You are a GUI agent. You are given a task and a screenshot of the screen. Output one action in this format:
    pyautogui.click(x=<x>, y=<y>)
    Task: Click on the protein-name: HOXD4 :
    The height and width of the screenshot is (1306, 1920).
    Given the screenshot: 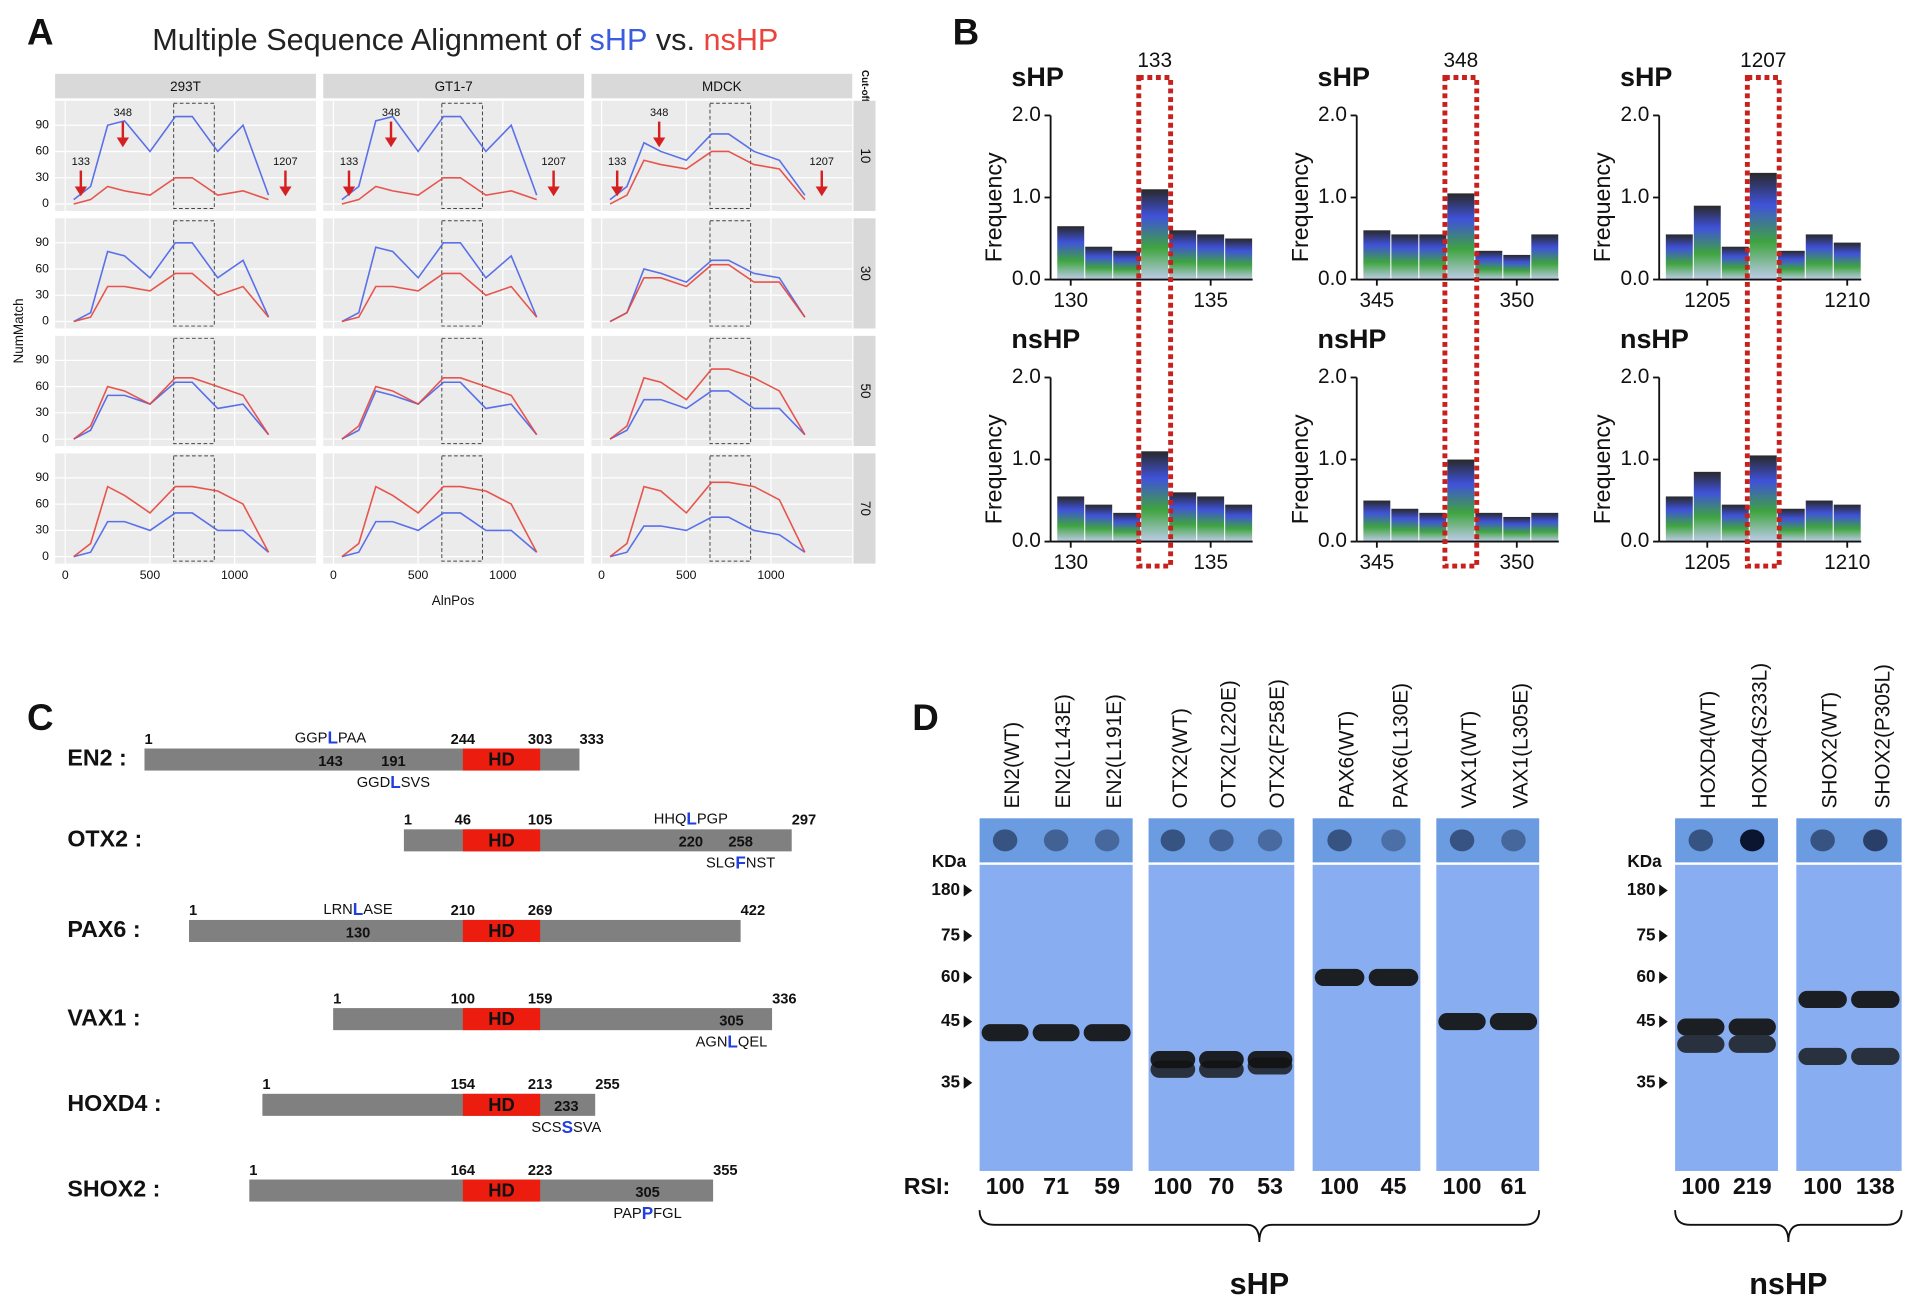 What is the action you would take?
    pyautogui.click(x=114, y=1103)
    